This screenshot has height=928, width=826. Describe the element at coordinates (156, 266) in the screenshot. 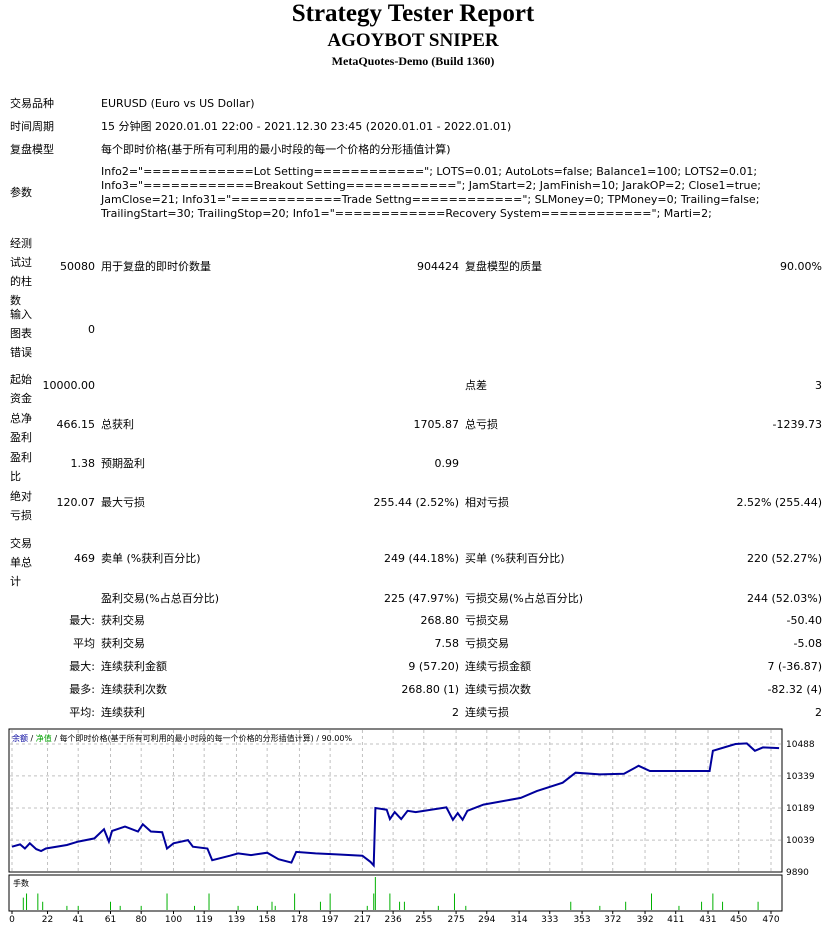

I see `ticks-label: 用于复盘的即时价数量` at that location.